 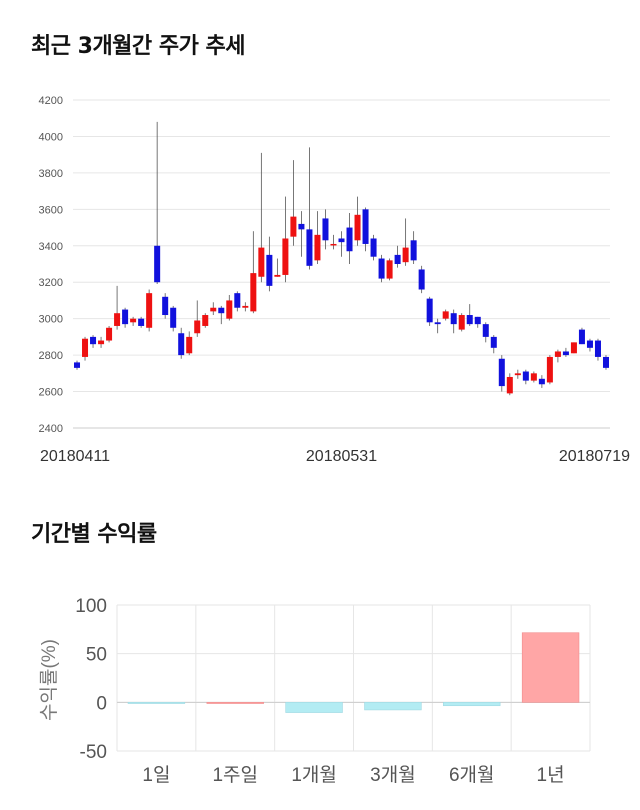 What do you see at coordinates (594, 456) in the screenshot?
I see `x-tick-label: 20180719` at bounding box center [594, 456].